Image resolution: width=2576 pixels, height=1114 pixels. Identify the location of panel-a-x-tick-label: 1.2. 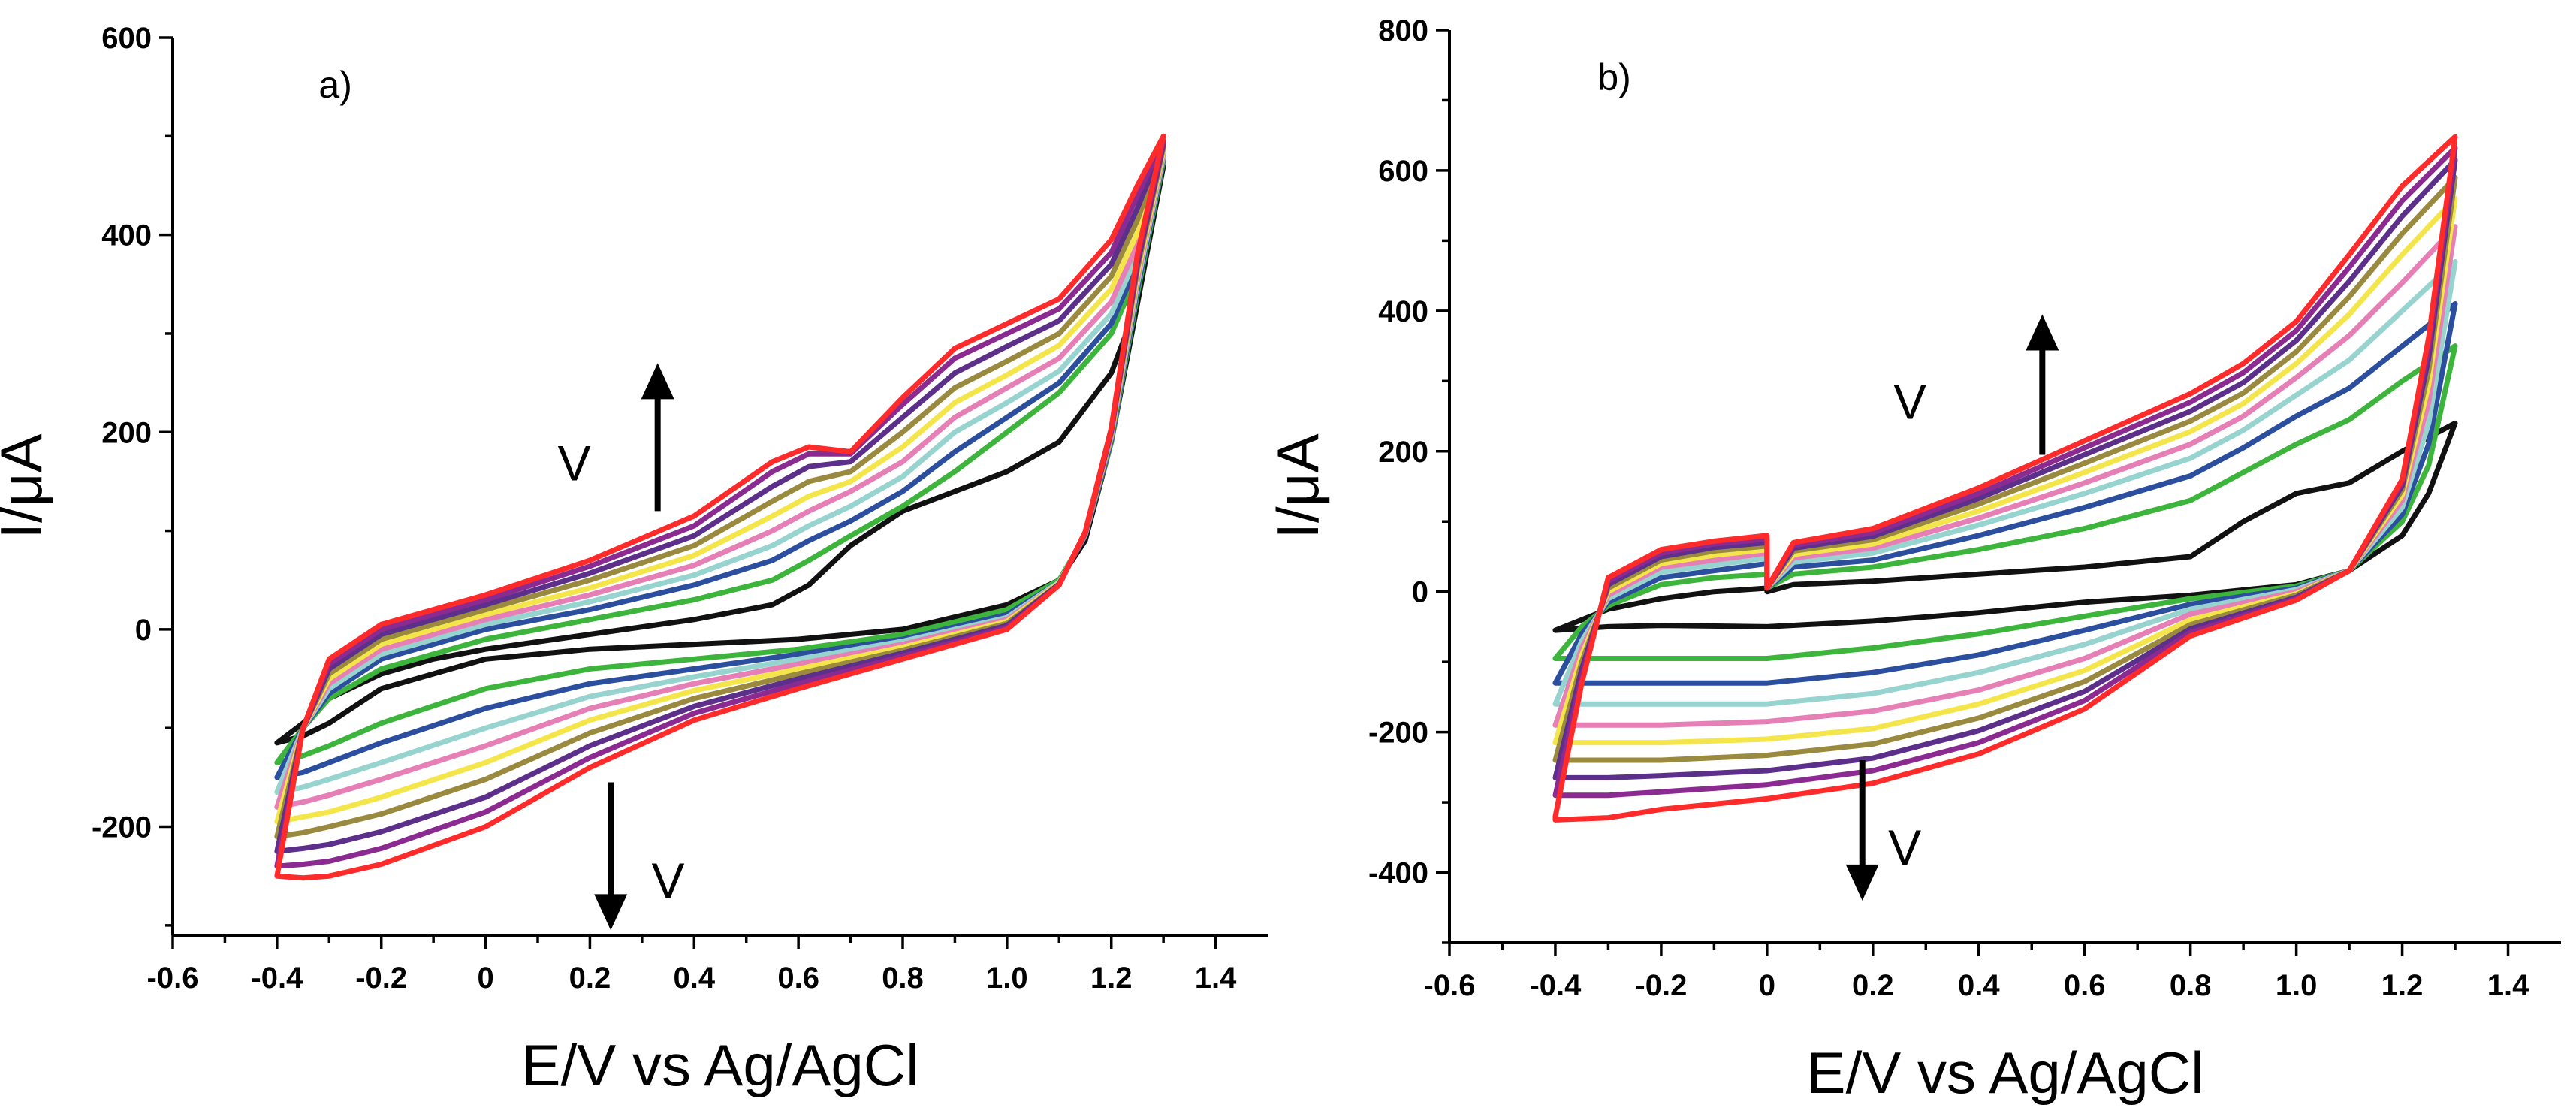
(1111, 978).